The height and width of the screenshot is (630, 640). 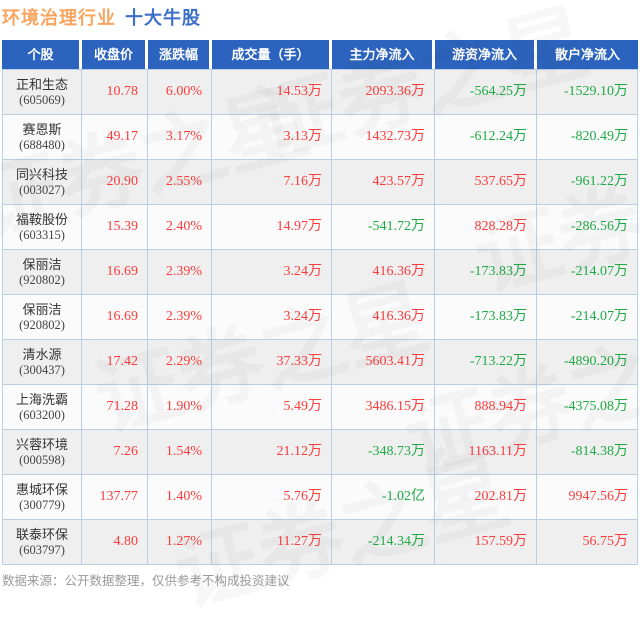 What do you see at coordinates (180, 542) in the screenshot?
I see `change-pct-cell: 1.27%` at bounding box center [180, 542].